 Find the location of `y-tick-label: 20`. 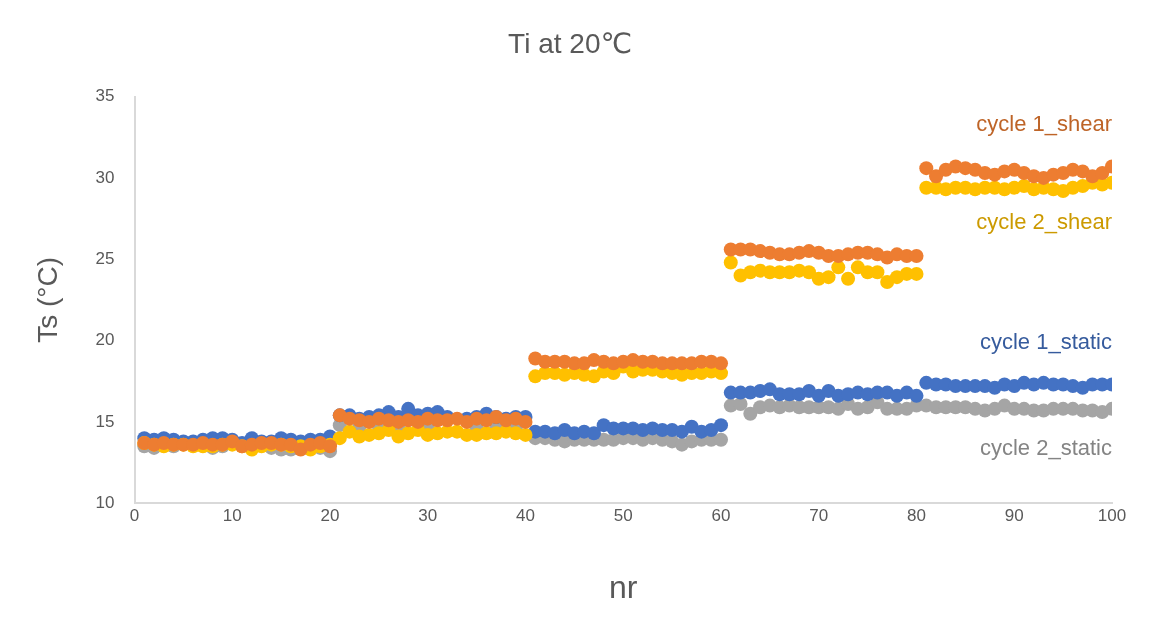

y-tick-label: 20 is located at coordinates (105, 340).